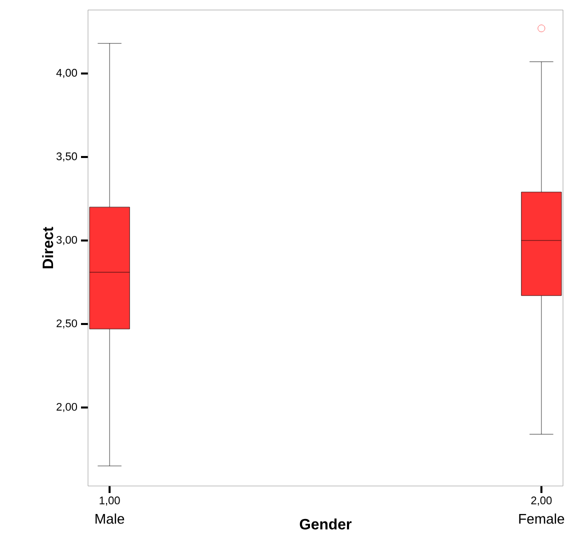 The width and height of the screenshot is (581, 559). What do you see at coordinates (110, 519) in the screenshot?
I see `text: Male` at bounding box center [110, 519].